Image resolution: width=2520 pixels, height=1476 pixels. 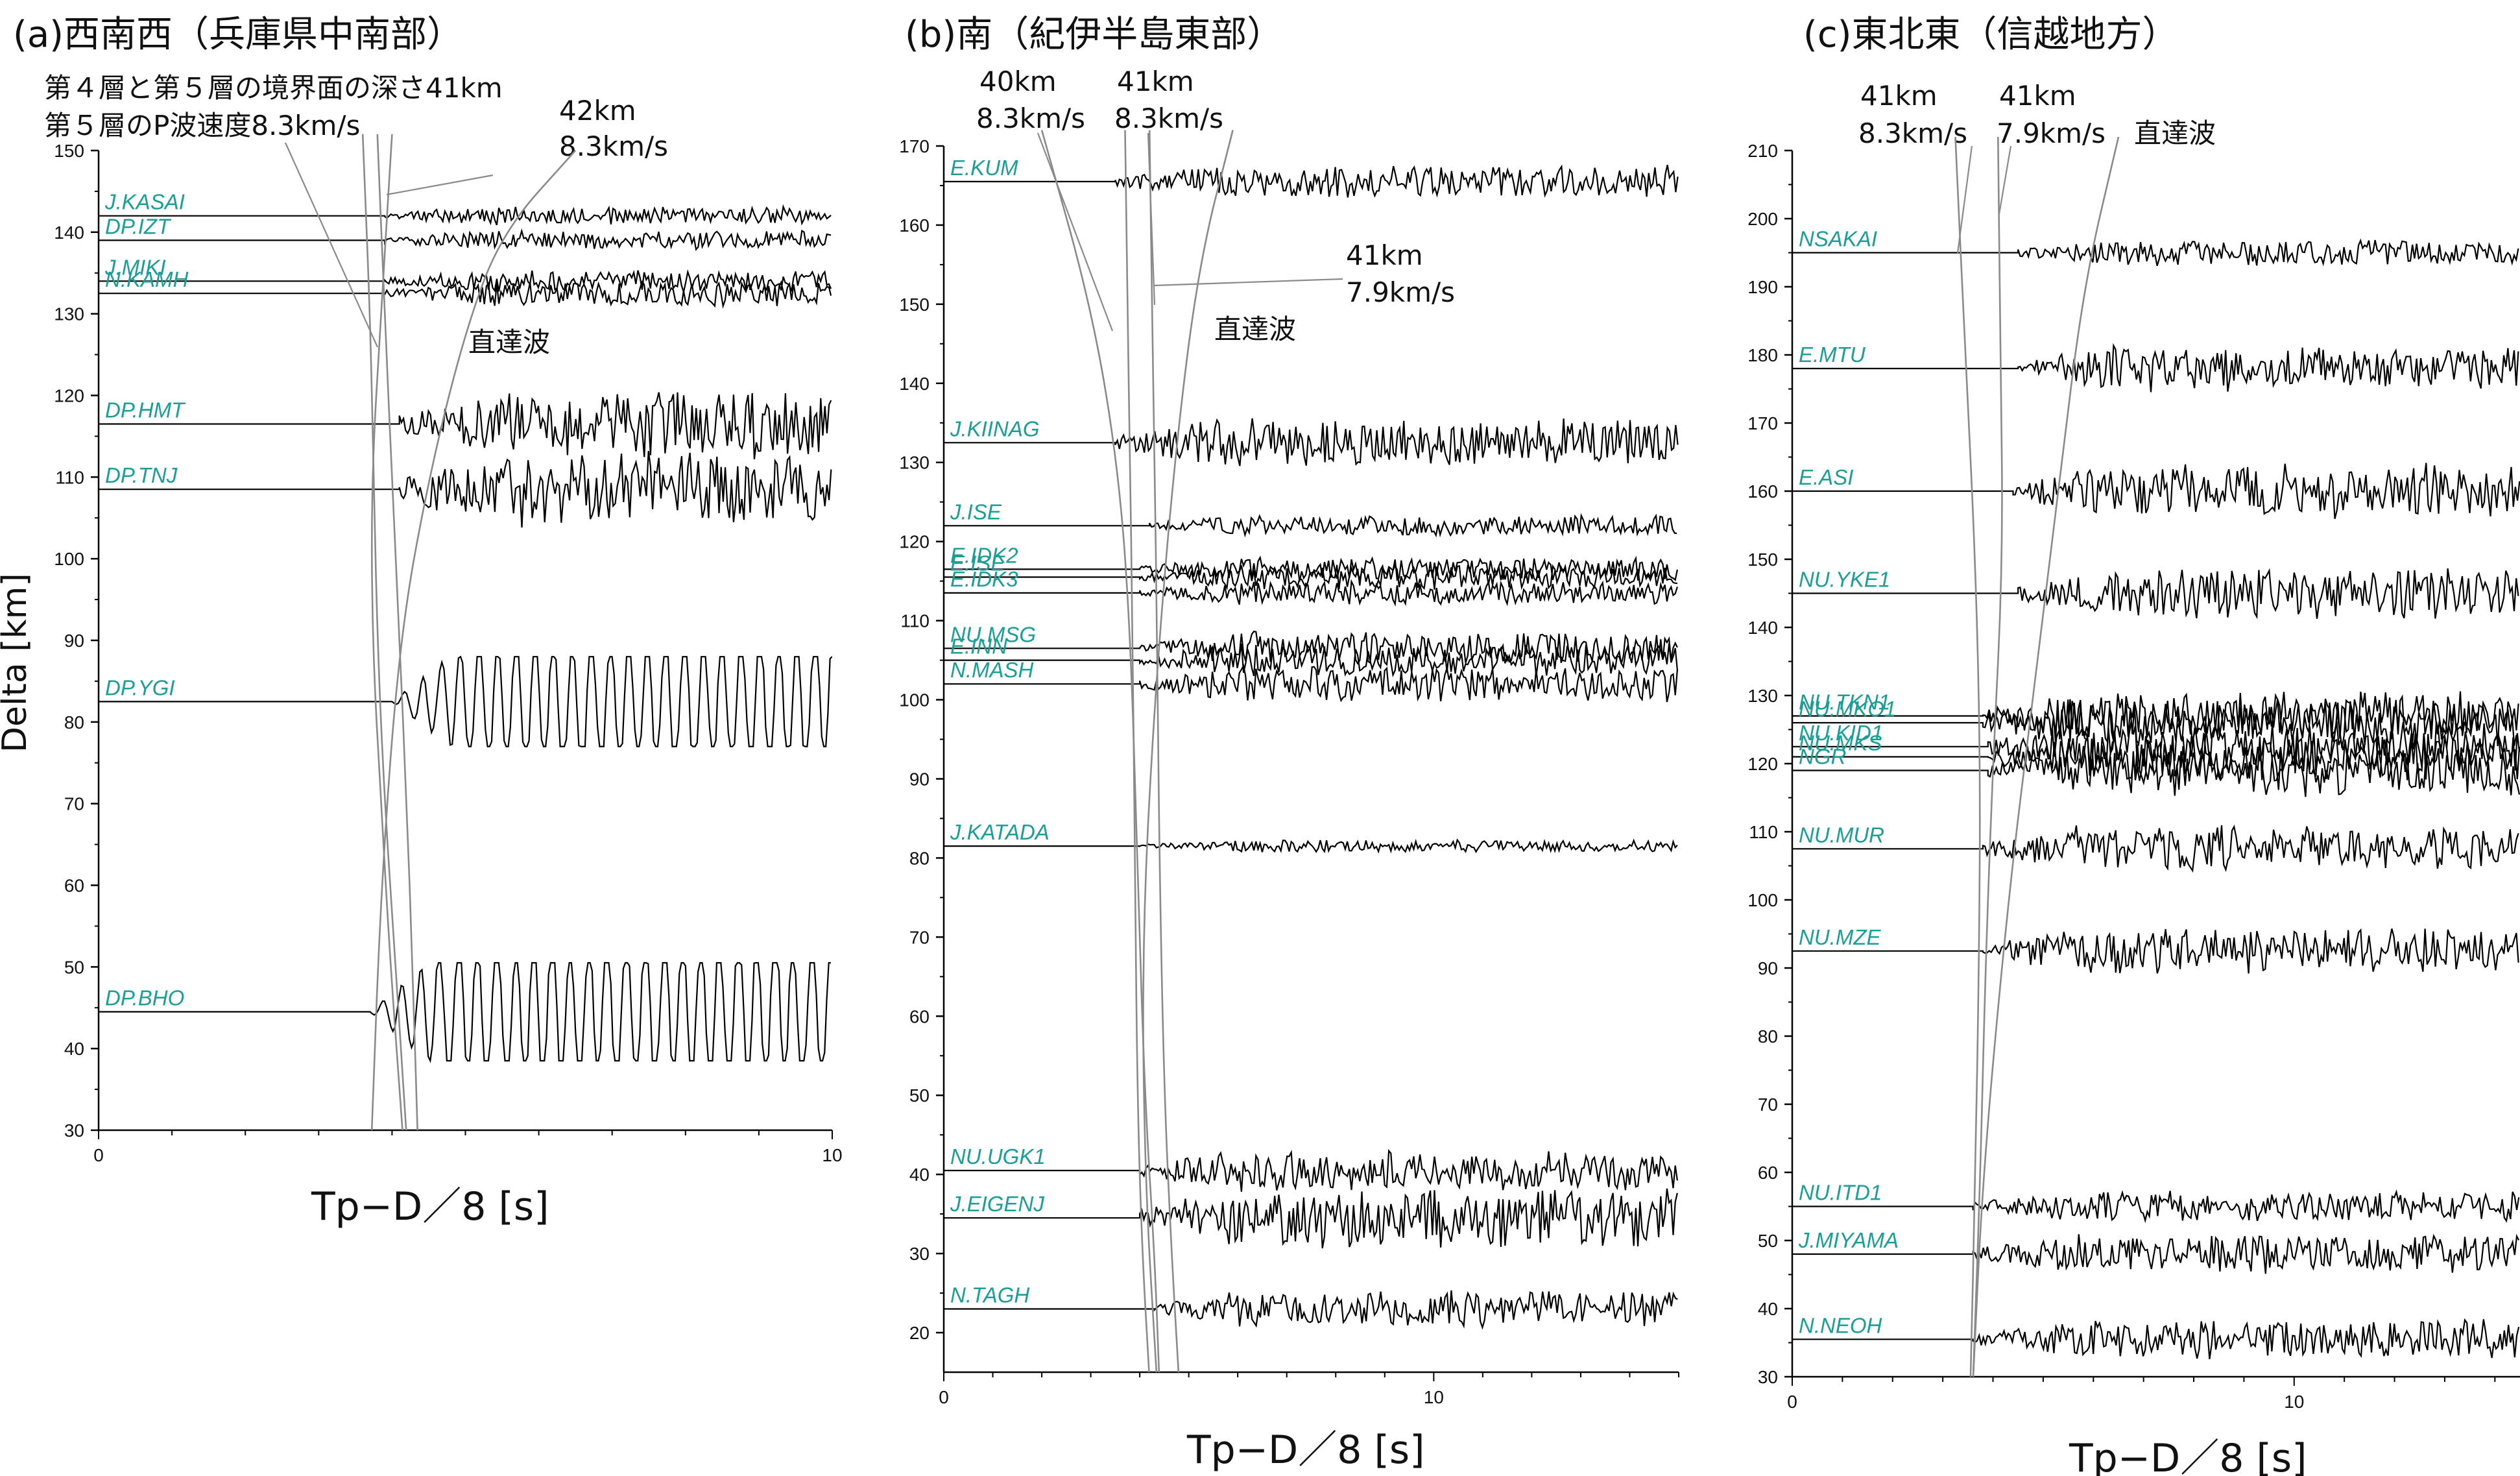 What do you see at coordinates (1311, 593) in the screenshot?
I see `trace-e-idk3` at bounding box center [1311, 593].